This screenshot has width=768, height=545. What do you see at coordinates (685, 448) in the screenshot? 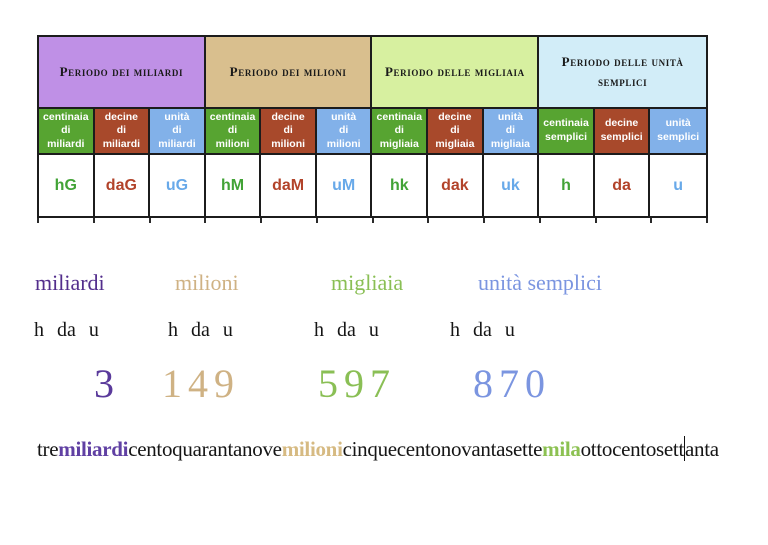
I see `text-caret` at bounding box center [685, 448].